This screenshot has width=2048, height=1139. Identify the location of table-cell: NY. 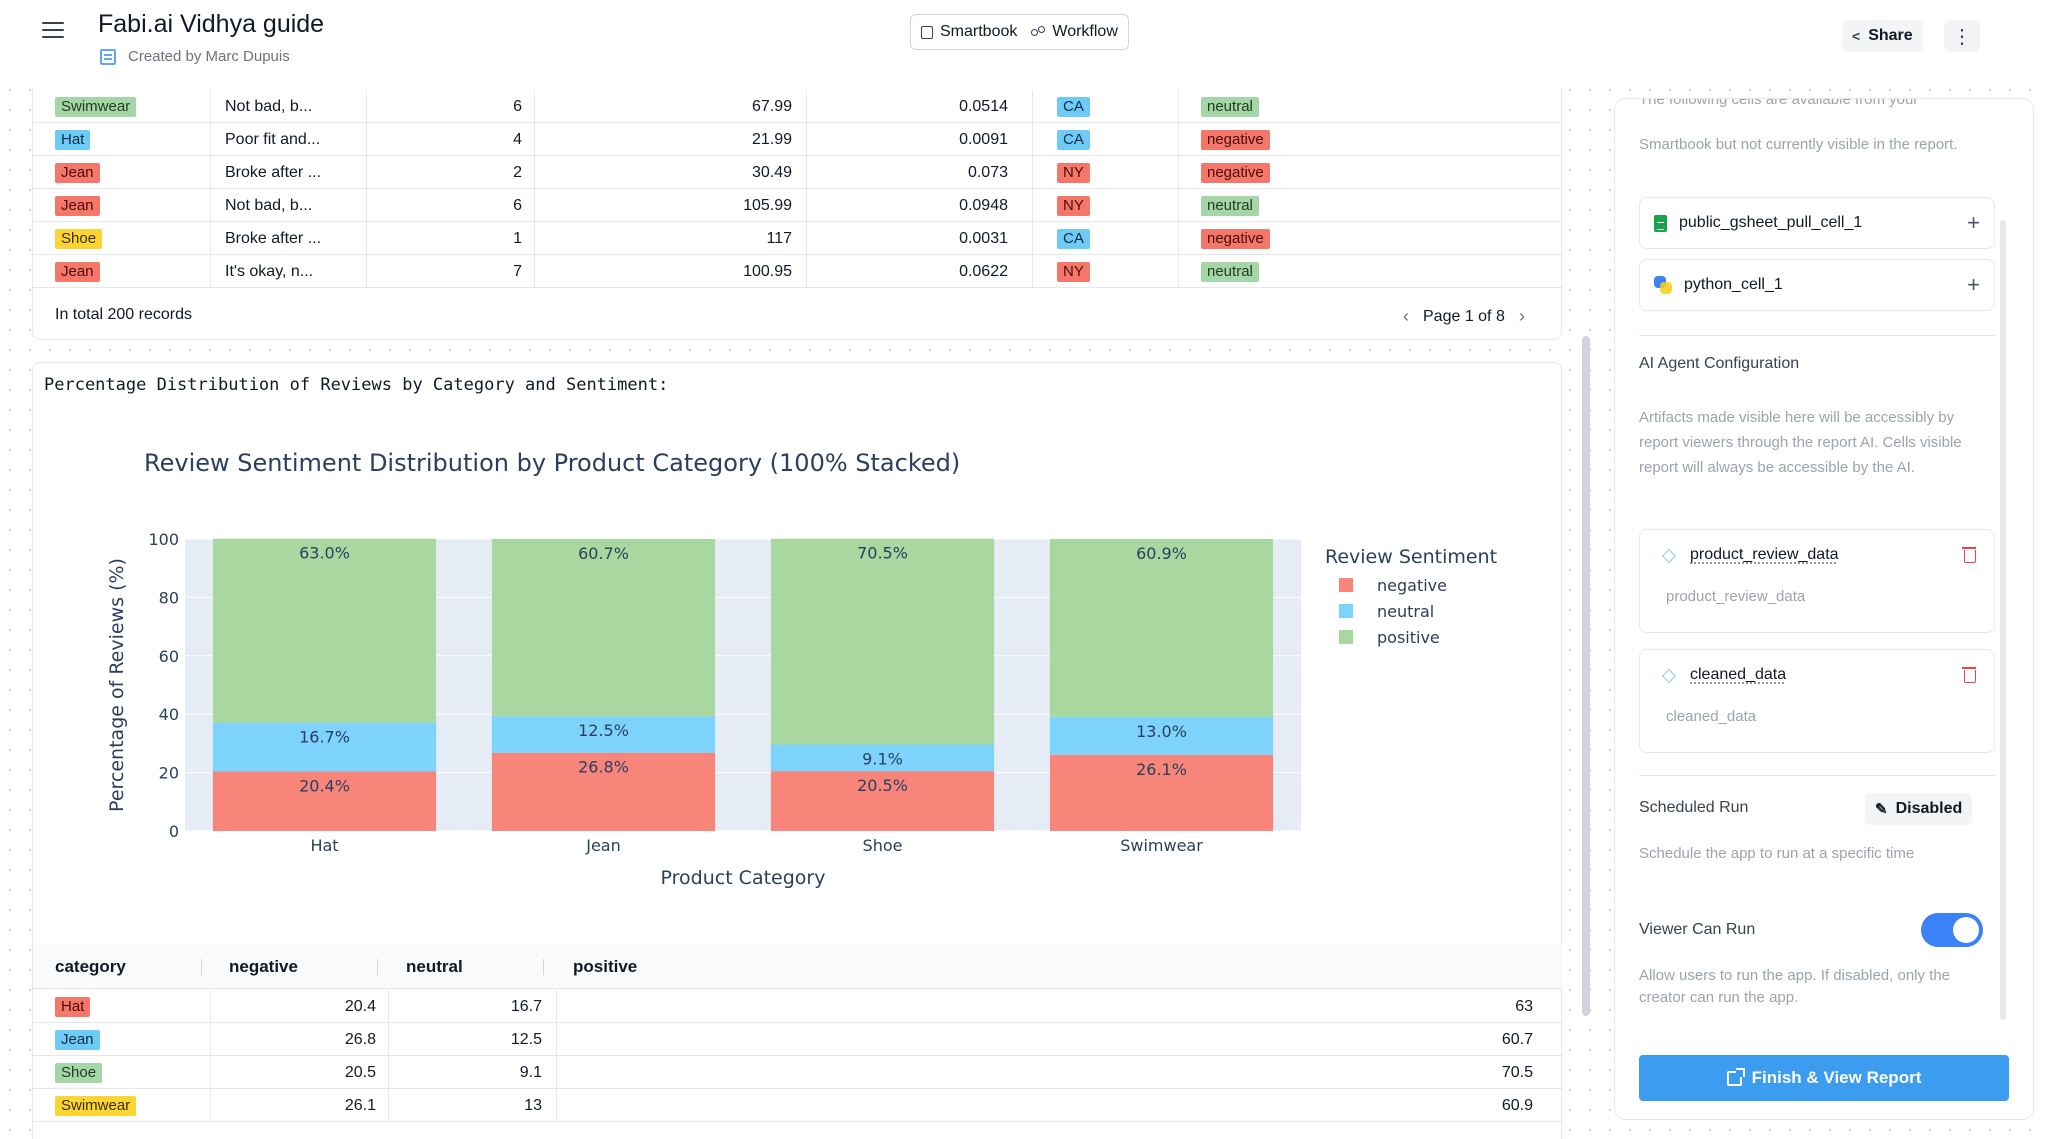
(1106, 172).